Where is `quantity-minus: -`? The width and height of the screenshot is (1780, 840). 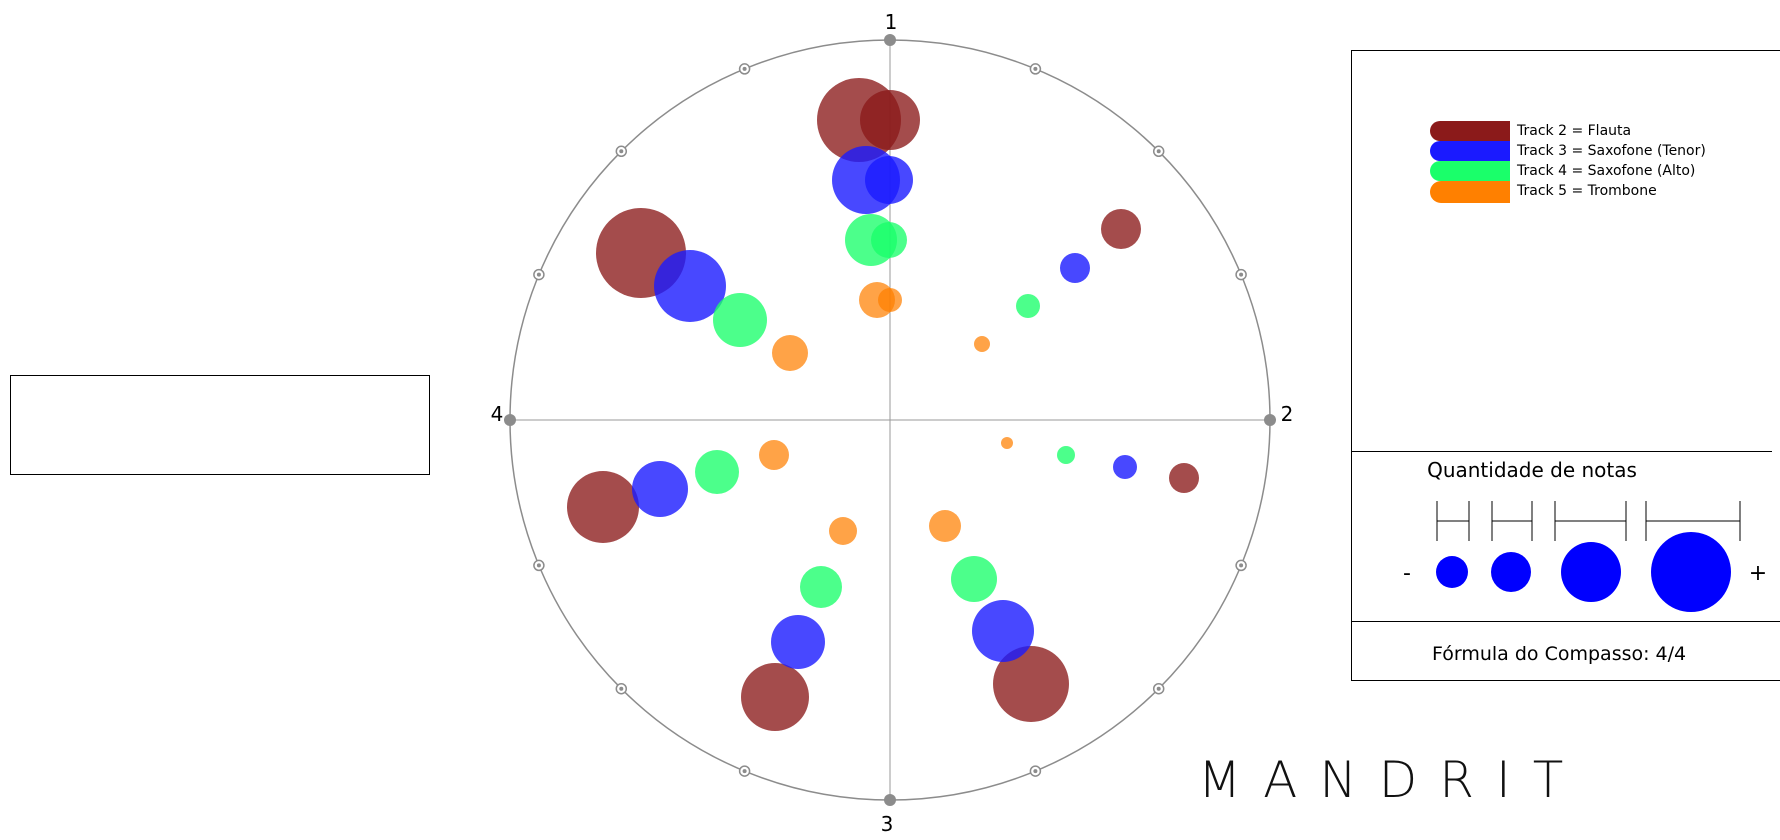
quantity-minus: - is located at coordinates (1407, 573).